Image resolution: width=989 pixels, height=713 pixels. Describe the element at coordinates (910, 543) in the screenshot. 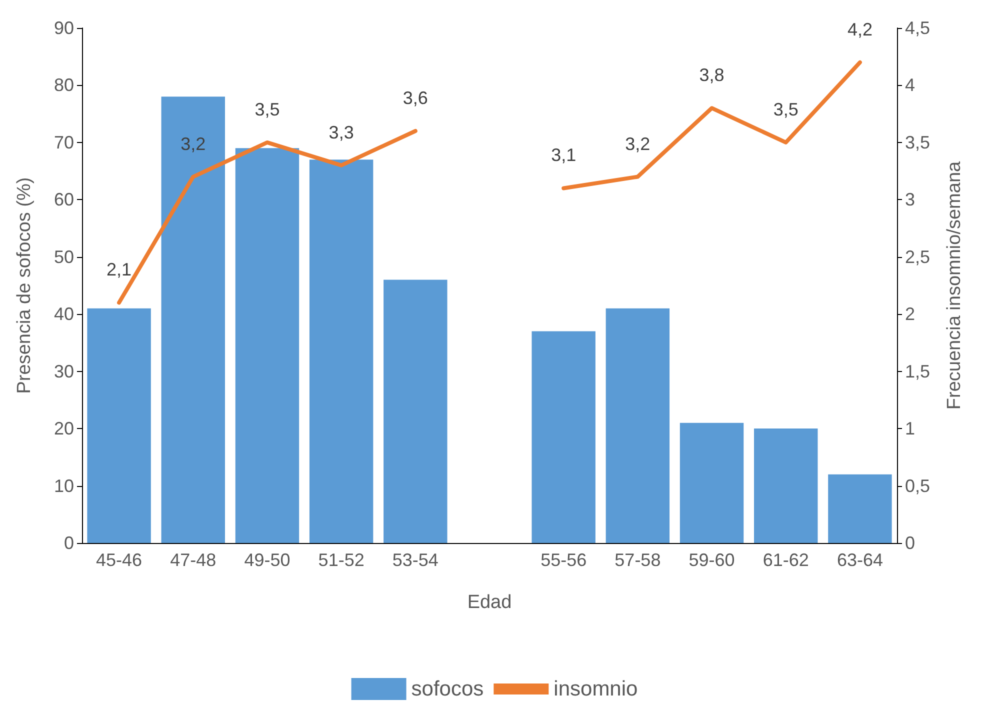

I see `y2-tick-label: 0` at that location.